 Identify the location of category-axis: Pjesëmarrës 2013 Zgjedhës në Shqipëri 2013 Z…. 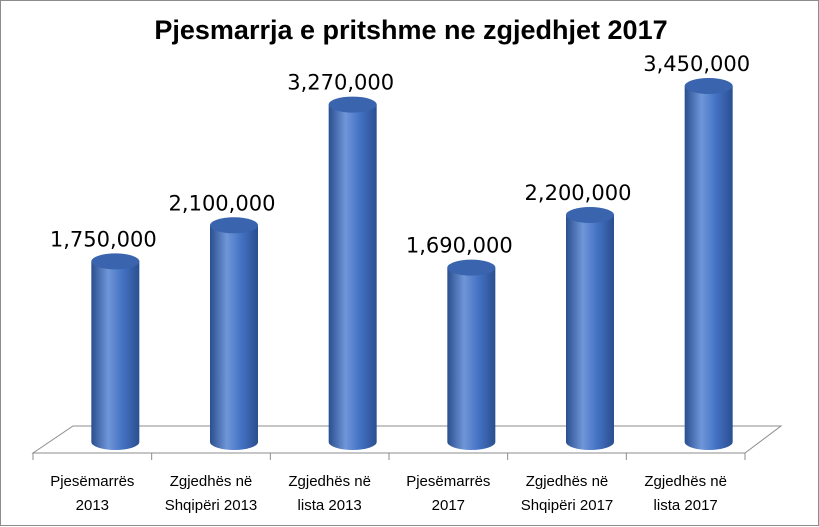
(389, 483).